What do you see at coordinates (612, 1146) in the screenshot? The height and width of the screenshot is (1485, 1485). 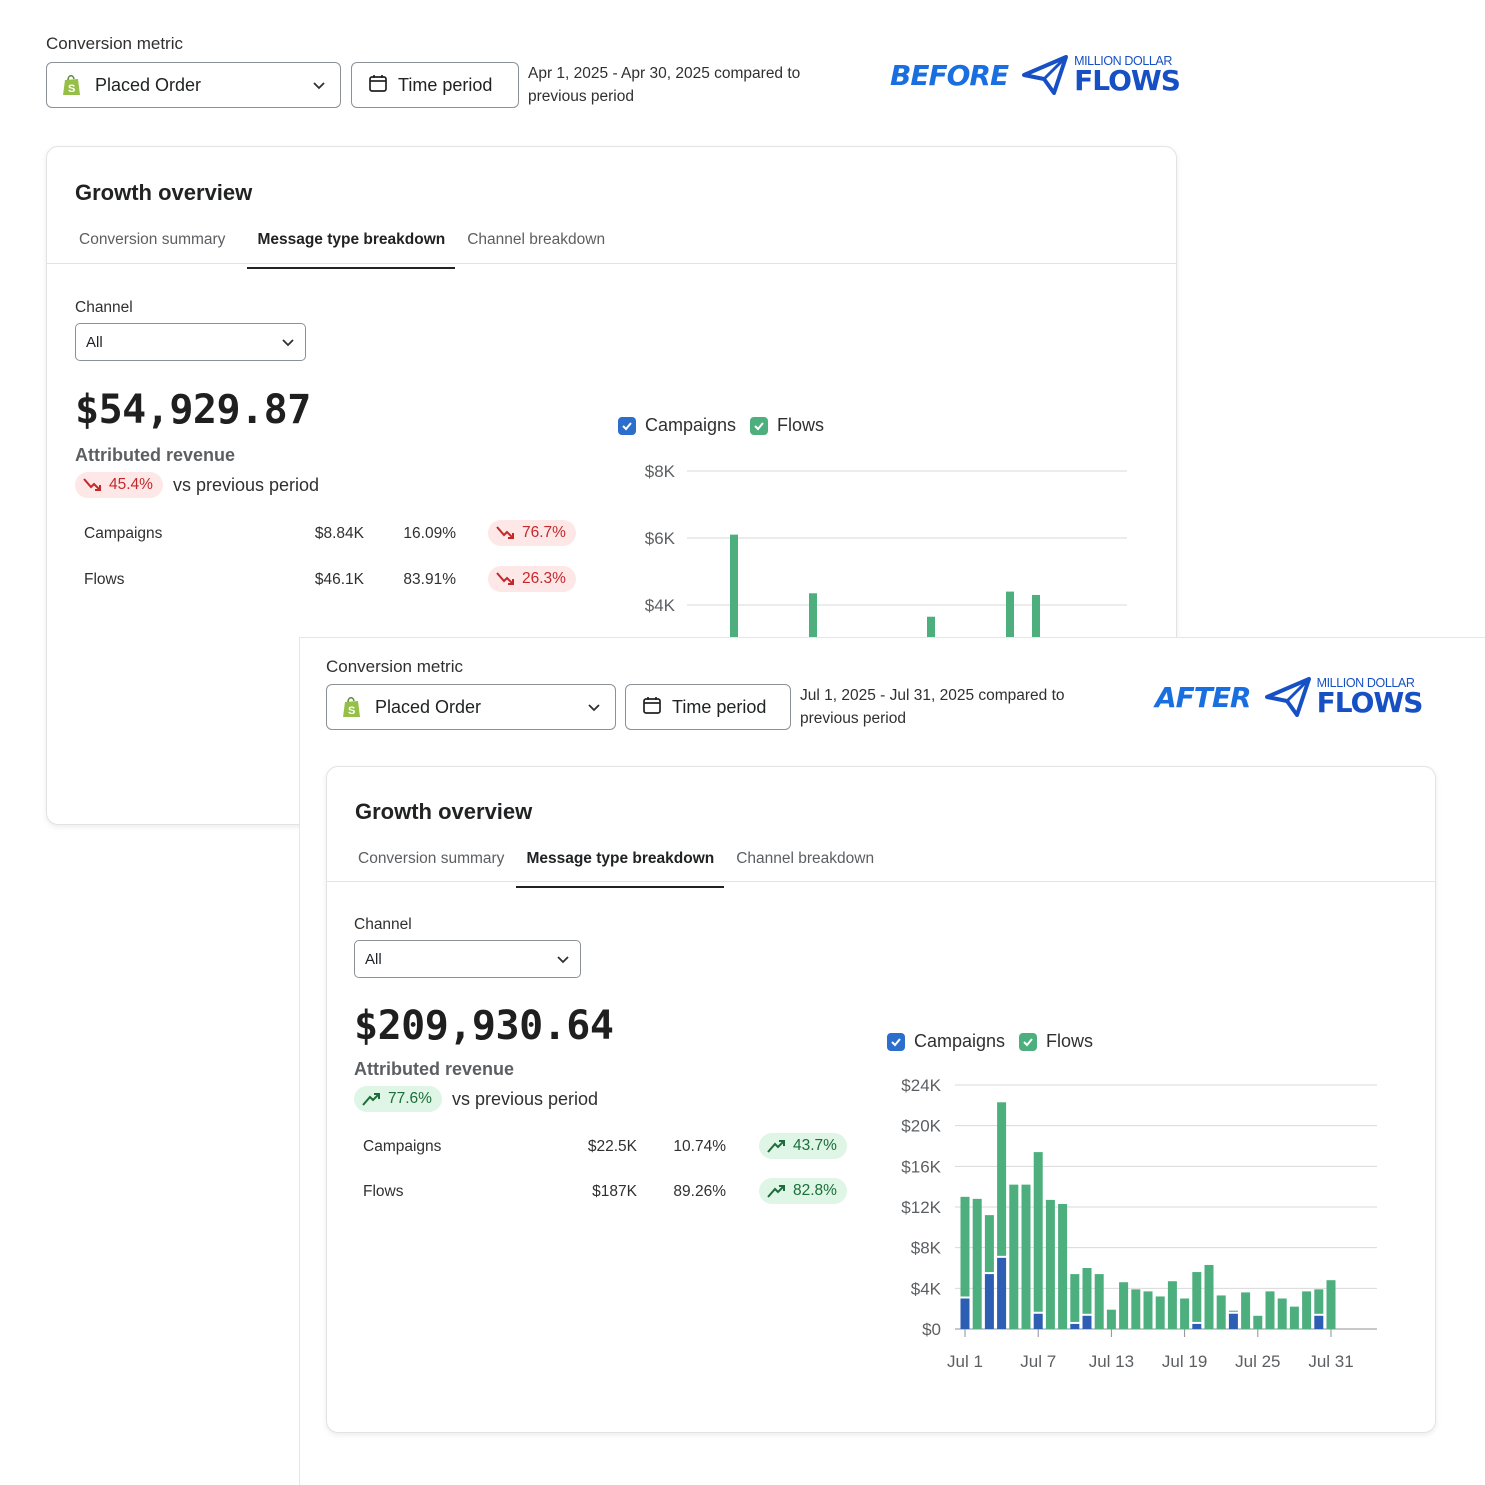 I see `row-amount: $22.5K` at bounding box center [612, 1146].